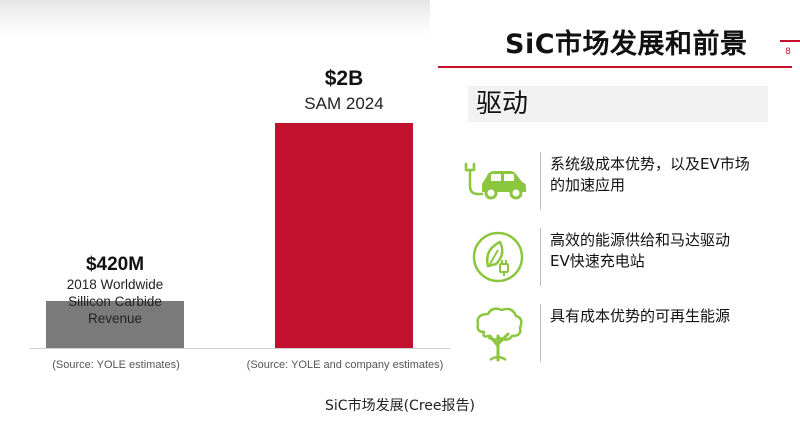  What do you see at coordinates (626, 44) in the screenshot?
I see `page-title: SiC市场发展和前景` at bounding box center [626, 44].